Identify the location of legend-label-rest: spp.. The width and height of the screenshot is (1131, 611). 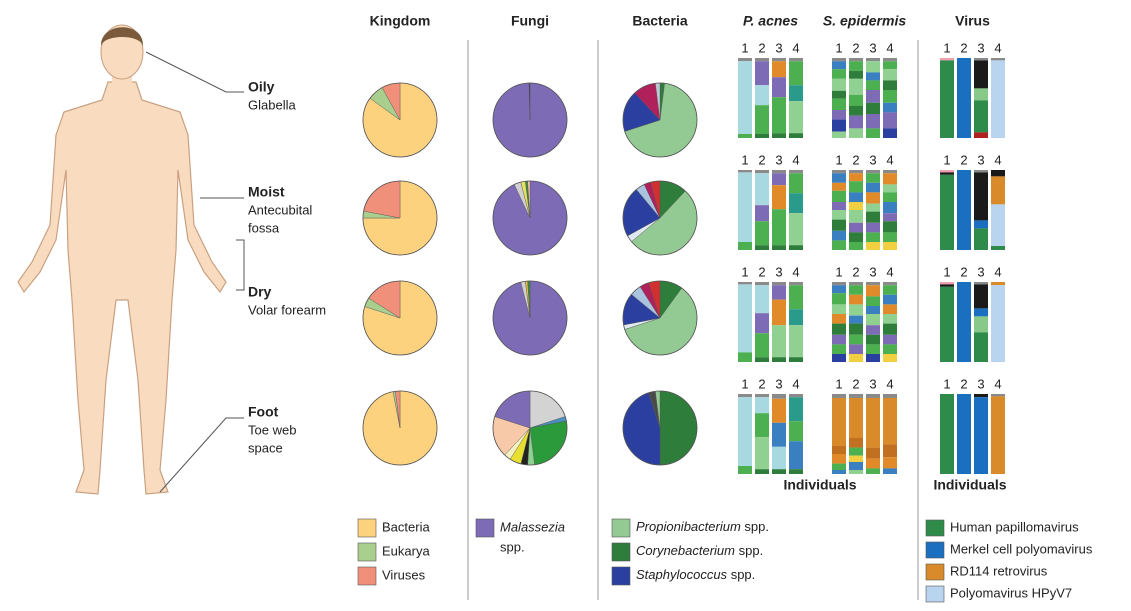
(756, 526).